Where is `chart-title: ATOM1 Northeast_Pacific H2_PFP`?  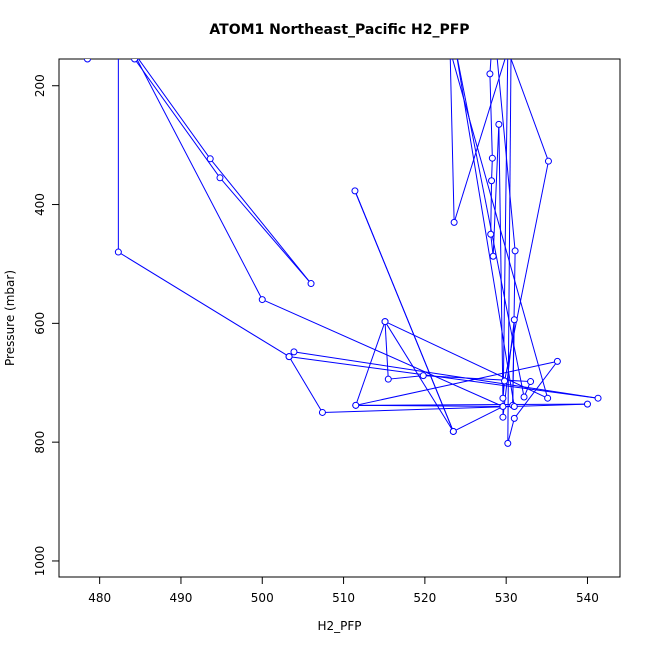 chart-title: ATOM1 Northeast_Pacific H2_PFP is located at coordinates (339, 30).